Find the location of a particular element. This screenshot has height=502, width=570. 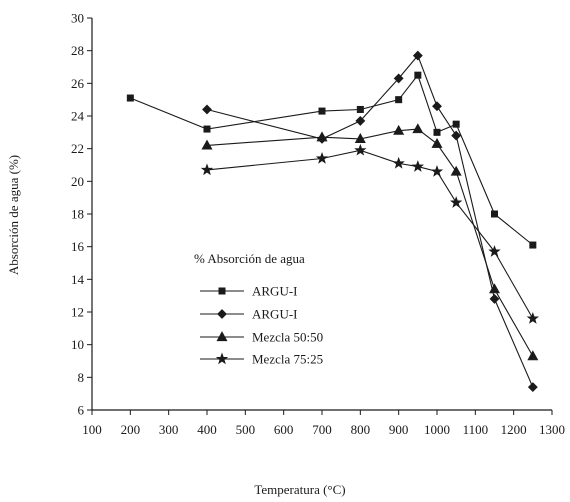

legend-label: Mezcla 75:25 is located at coordinates (287, 359).